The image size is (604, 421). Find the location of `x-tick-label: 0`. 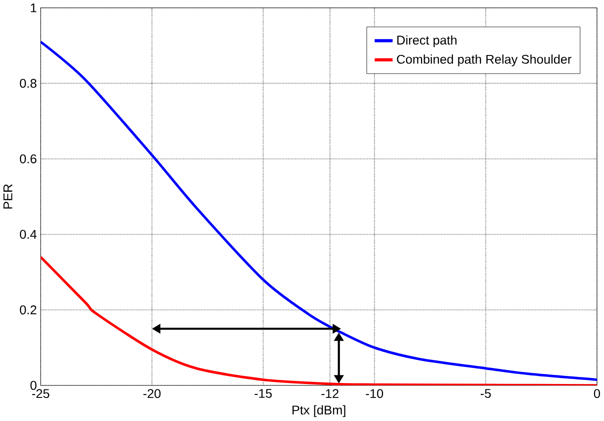

x-tick-label: 0 is located at coordinates (597, 393).